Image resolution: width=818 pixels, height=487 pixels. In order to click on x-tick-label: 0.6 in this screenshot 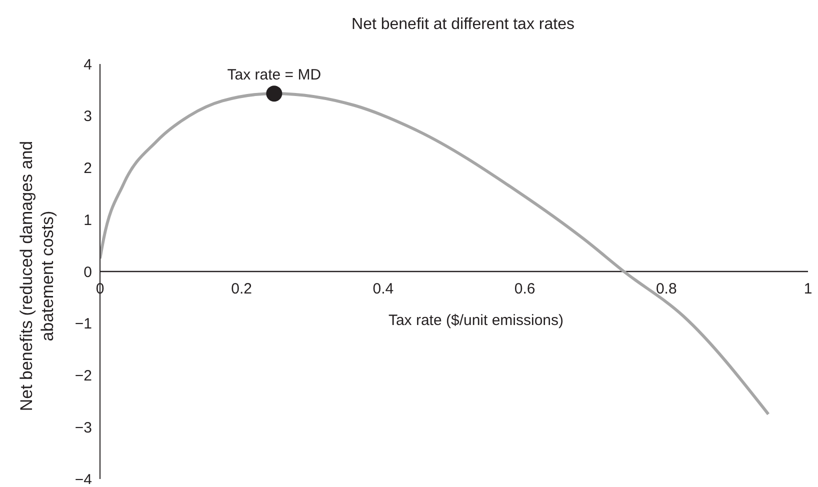, I will do `click(525, 289)`.